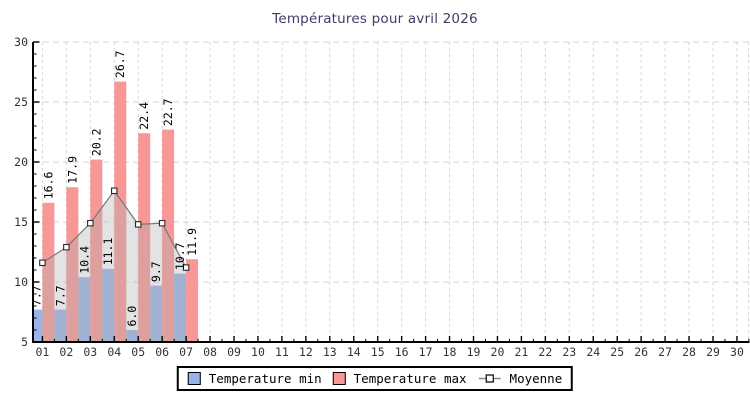  I want to click on svg-text: 11.9, so click(192, 242).